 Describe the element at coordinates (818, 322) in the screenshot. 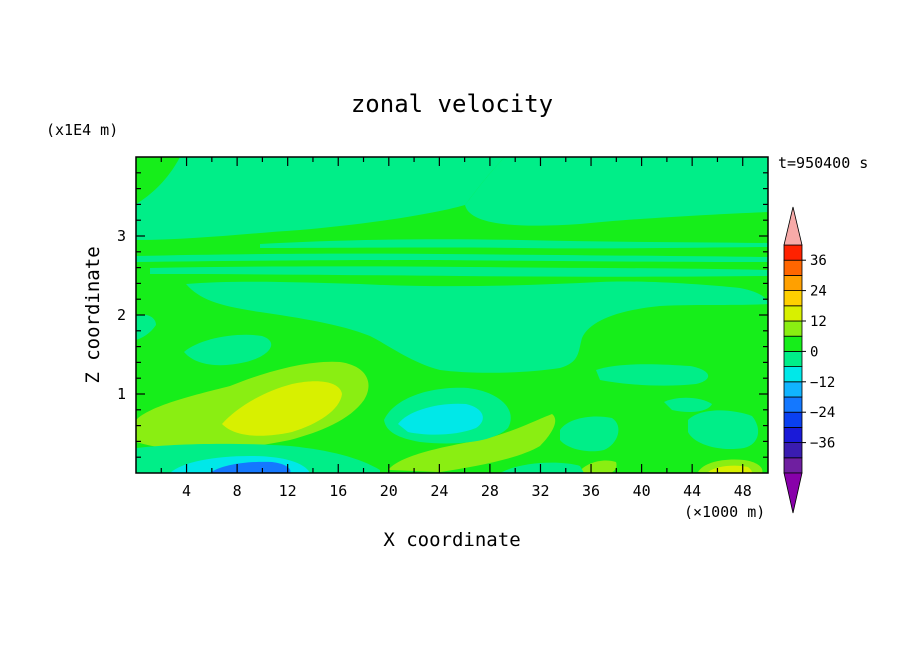

I see `colorbar-tick-label: 12` at that location.